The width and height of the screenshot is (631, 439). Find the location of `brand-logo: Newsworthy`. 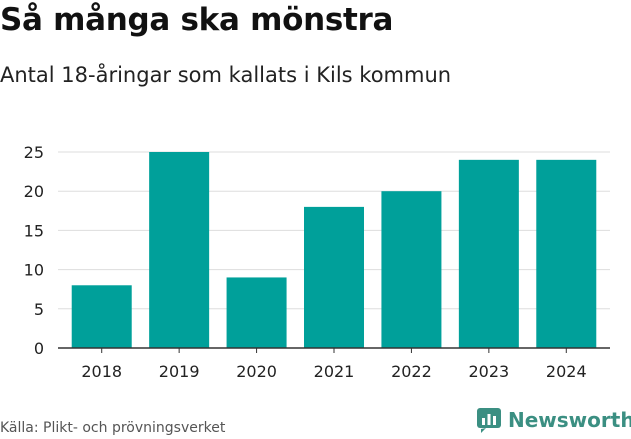

brand-logo: Newsworthy is located at coordinates (553, 420).